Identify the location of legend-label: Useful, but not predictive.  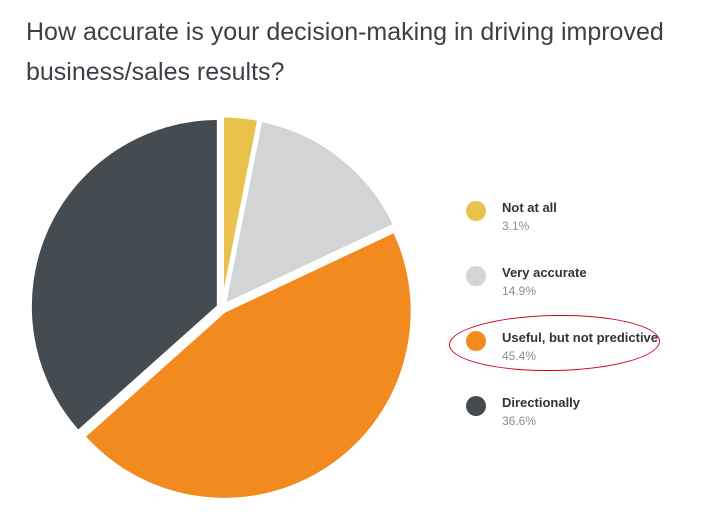
(580, 337).